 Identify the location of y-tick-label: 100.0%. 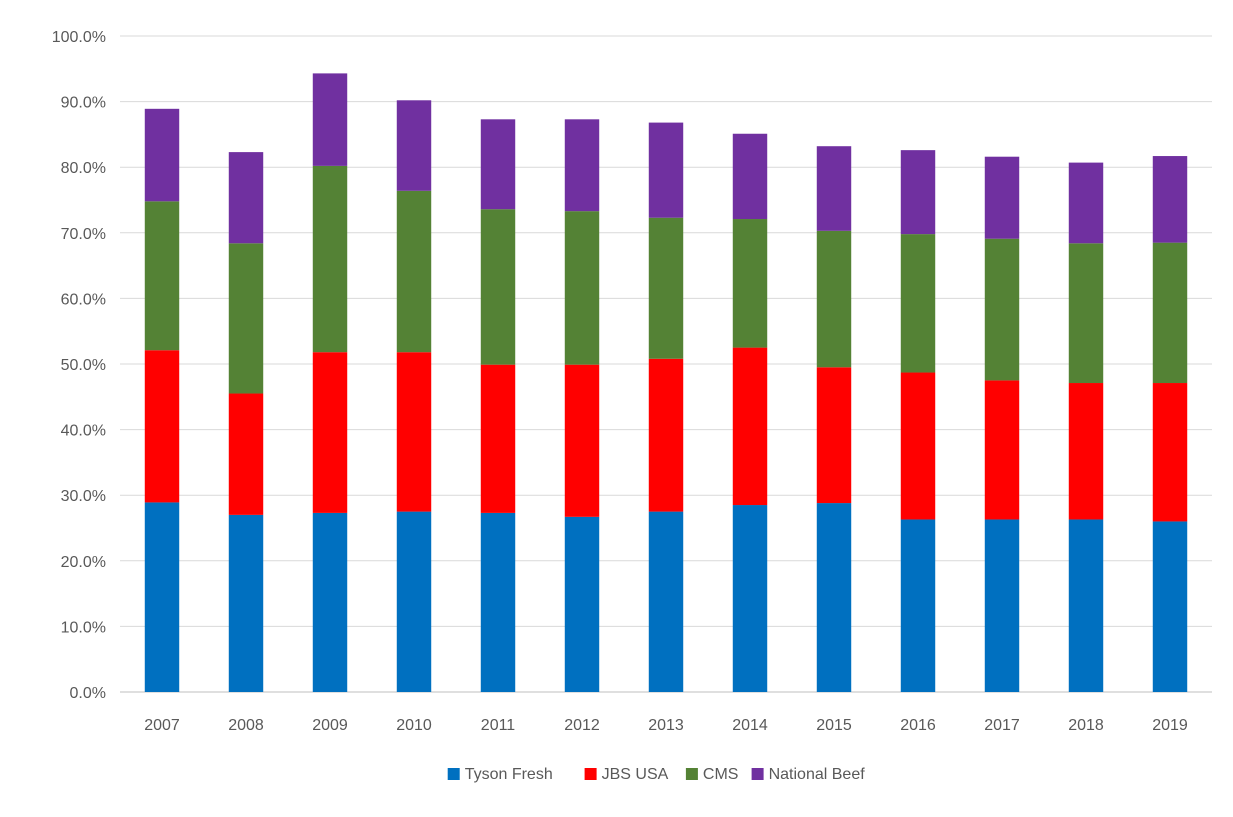
(79, 37).